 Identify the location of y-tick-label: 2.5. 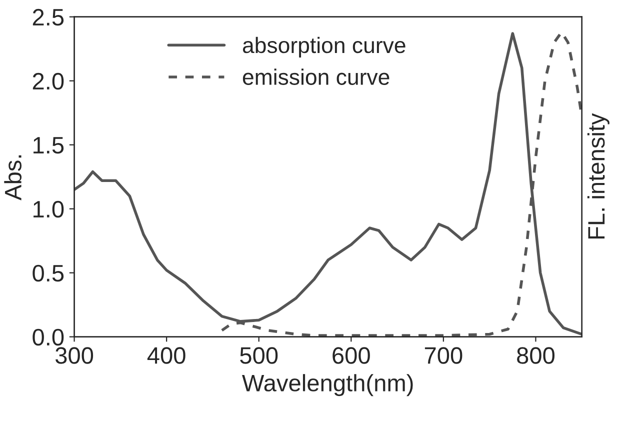
(48, 17).